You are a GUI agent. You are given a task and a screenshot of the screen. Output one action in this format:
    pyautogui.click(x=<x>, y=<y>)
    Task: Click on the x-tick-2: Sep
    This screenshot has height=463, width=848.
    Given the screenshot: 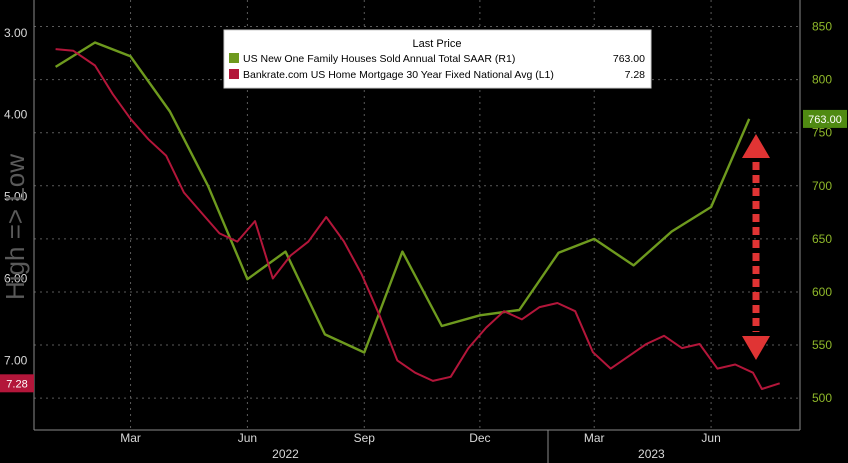 What is the action you would take?
    pyautogui.click(x=365, y=438)
    